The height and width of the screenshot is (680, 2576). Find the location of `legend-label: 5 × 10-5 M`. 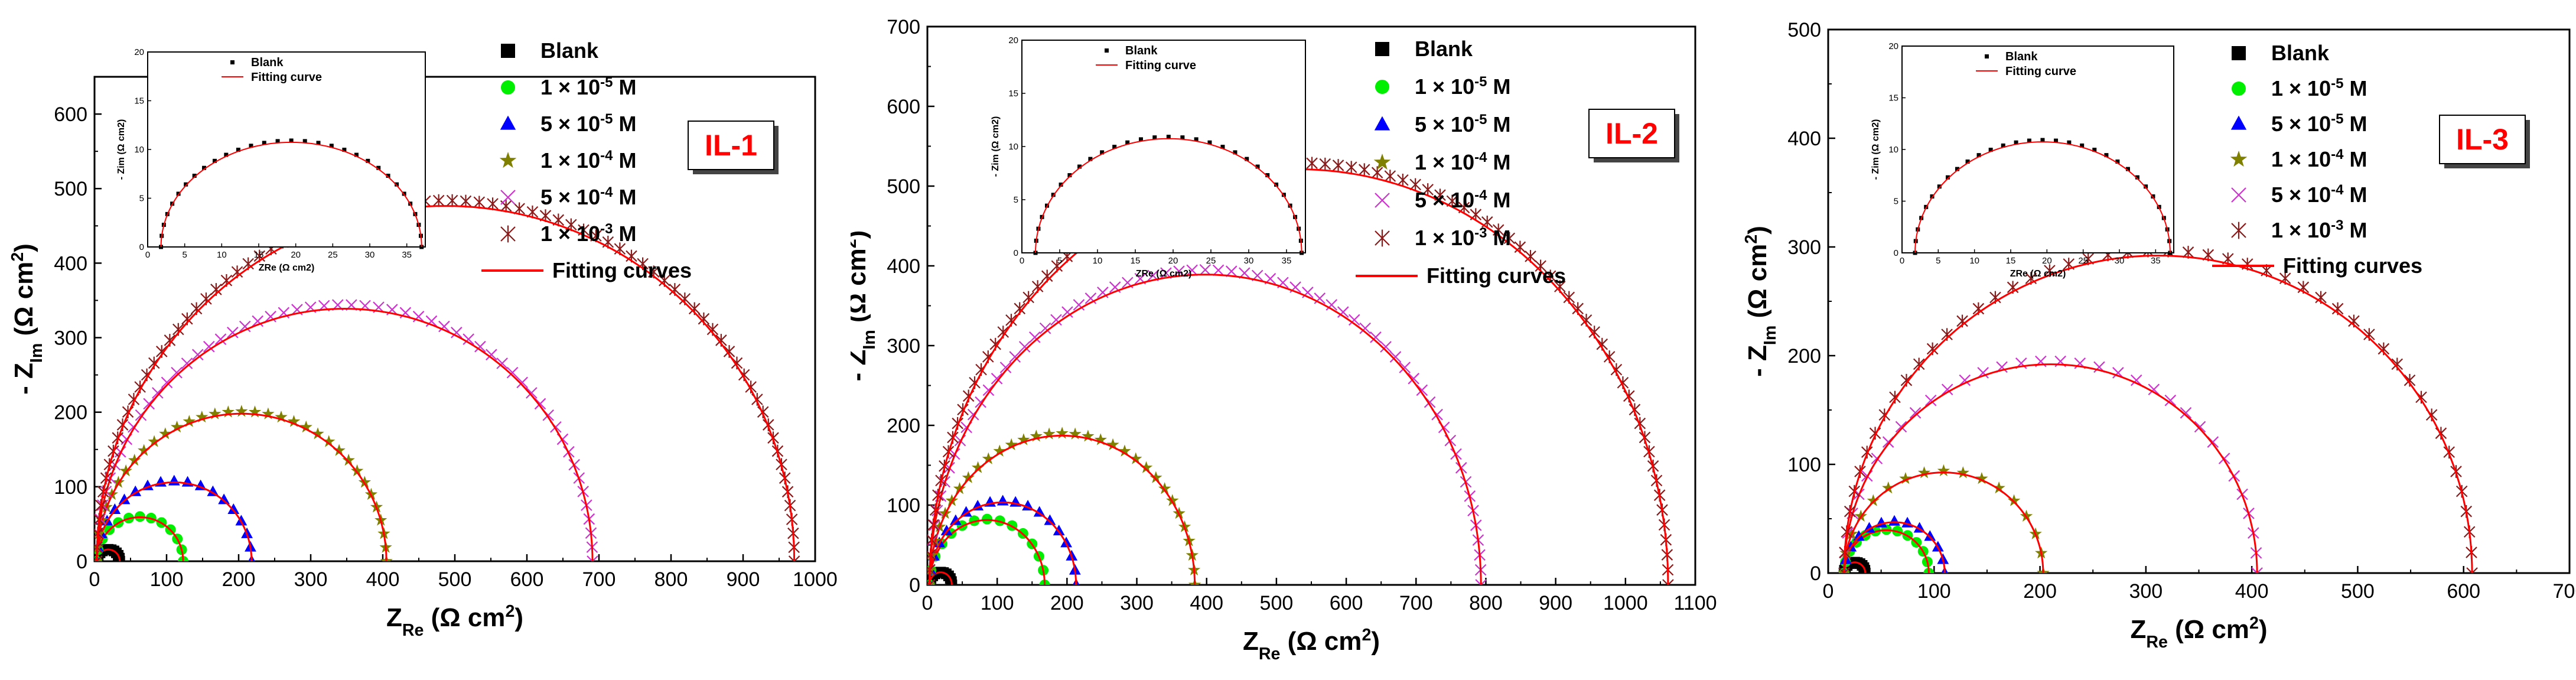

legend-label: 5 × 10-5 M is located at coordinates (1463, 124).